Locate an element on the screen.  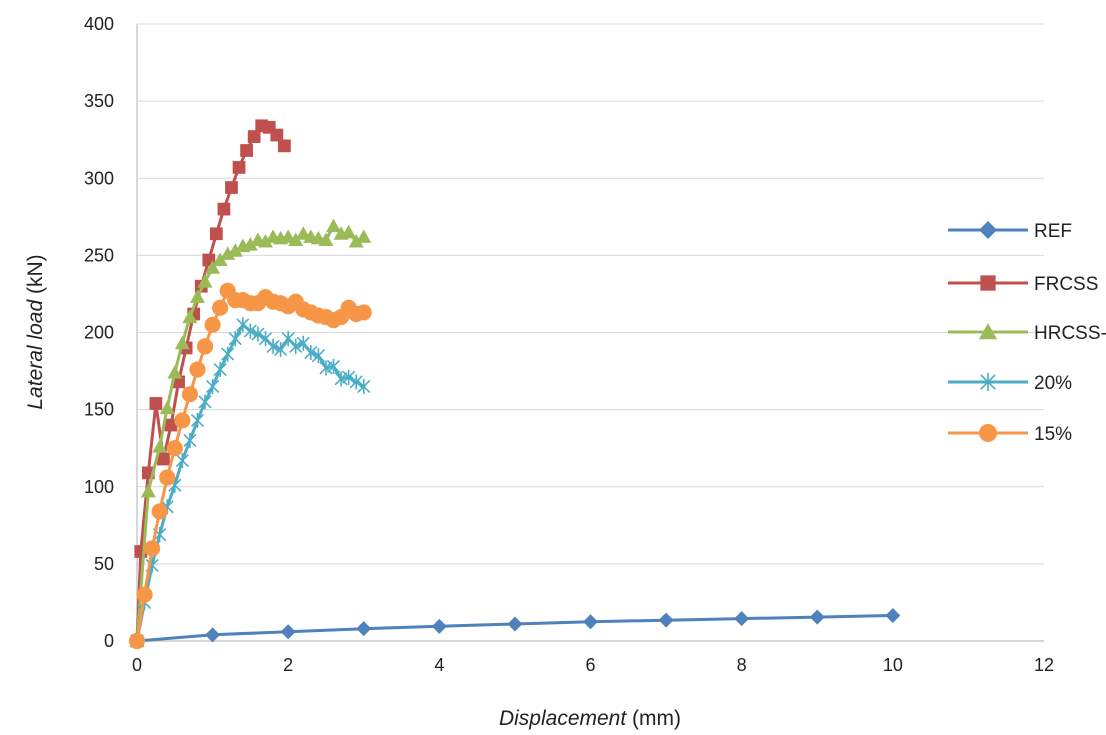
legend: REF FRCSS HRCSS-1 20% 15% is located at coordinates (1027, 333).